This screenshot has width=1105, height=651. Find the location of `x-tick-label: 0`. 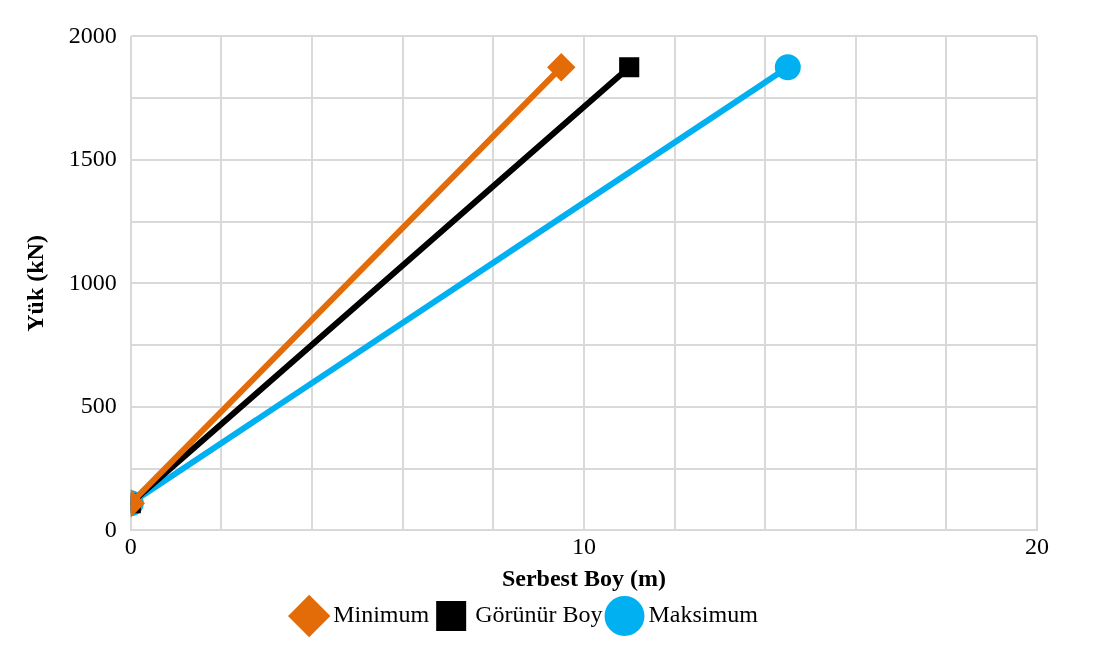

x-tick-label: 0 is located at coordinates (130, 546).